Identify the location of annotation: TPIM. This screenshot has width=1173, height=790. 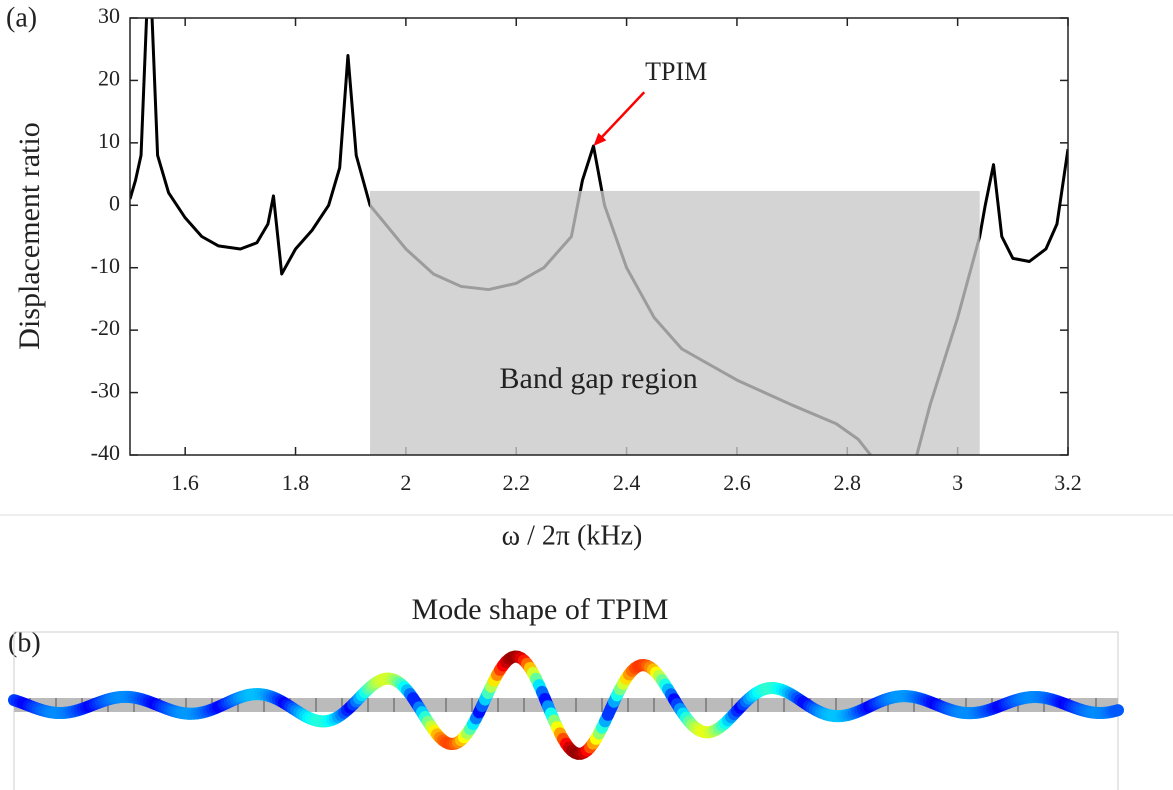
(676, 71).